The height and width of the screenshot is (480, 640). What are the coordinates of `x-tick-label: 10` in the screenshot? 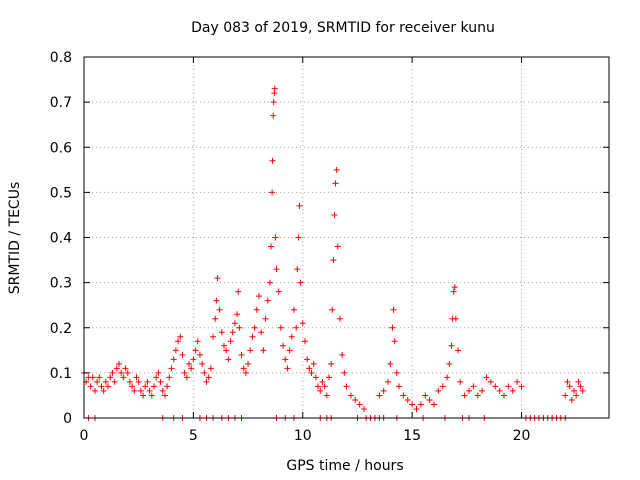 It's located at (303, 436).